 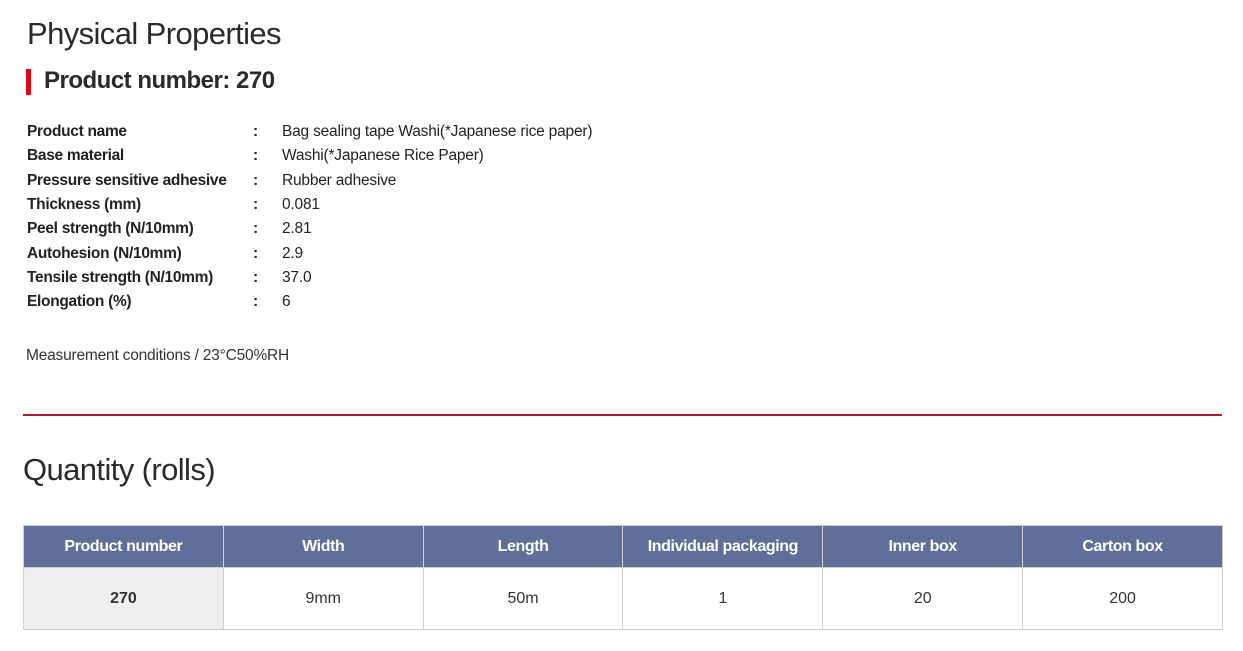 What do you see at coordinates (77, 132) in the screenshot?
I see `spec-label: Product name` at bounding box center [77, 132].